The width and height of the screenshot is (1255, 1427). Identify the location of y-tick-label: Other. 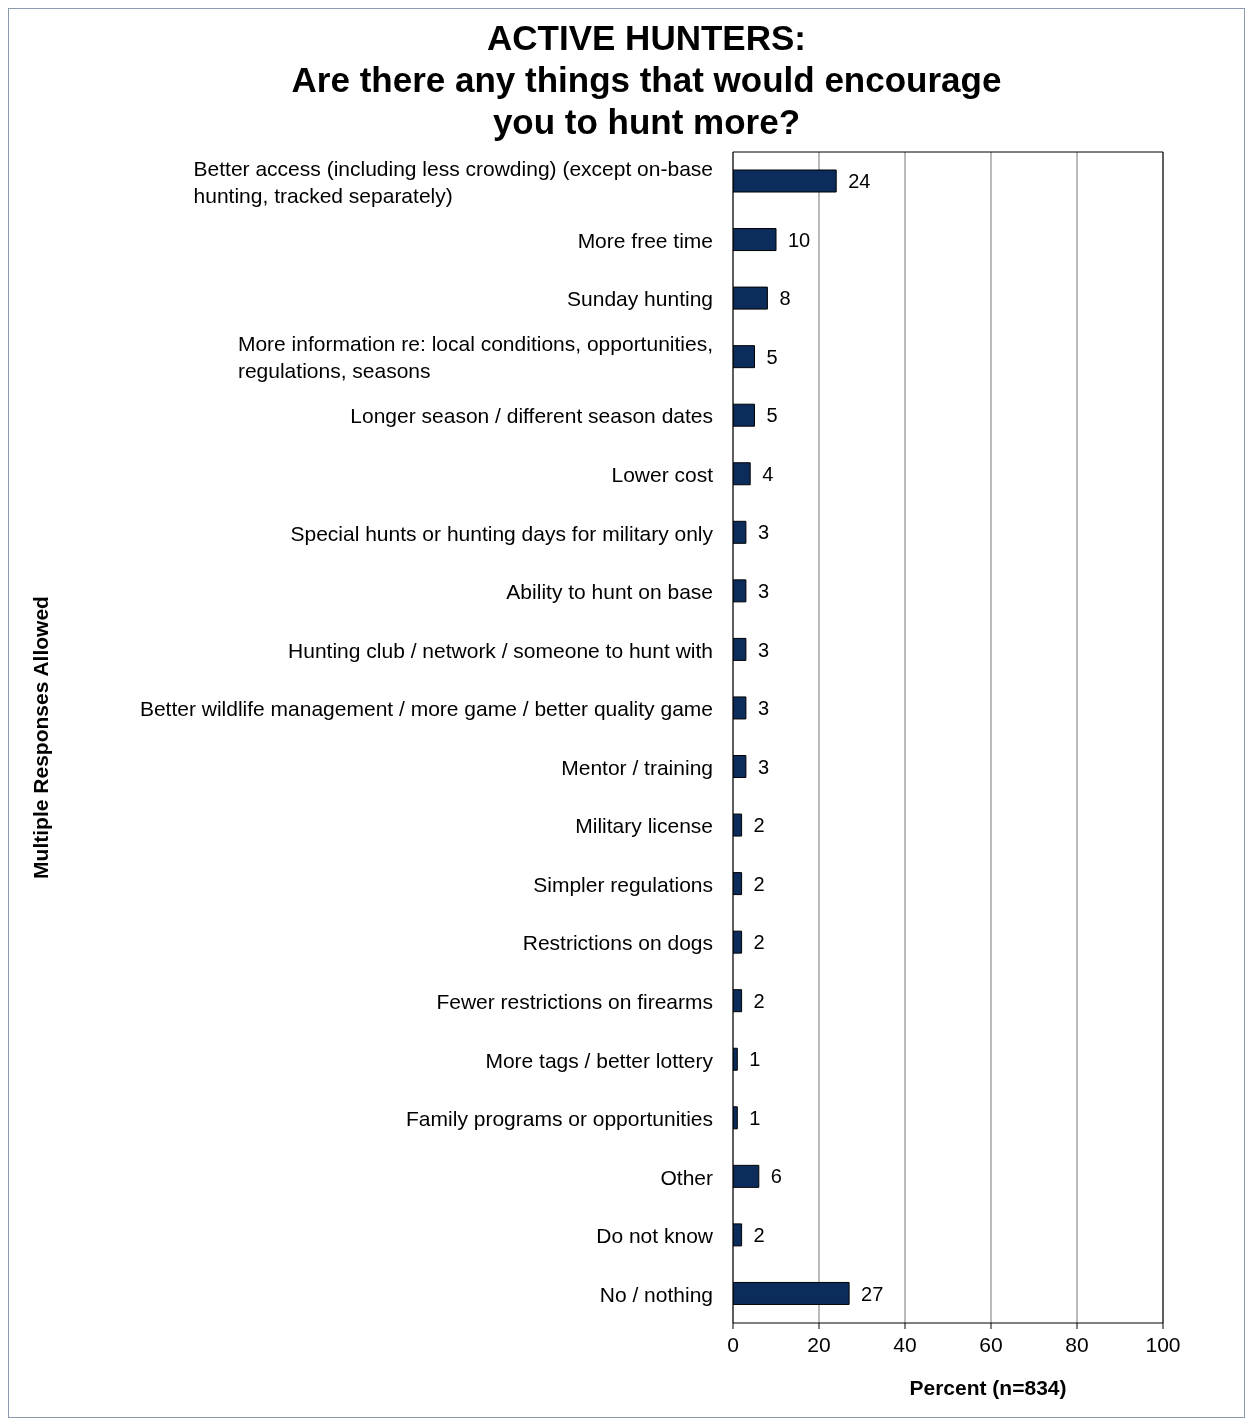
(686, 1177).